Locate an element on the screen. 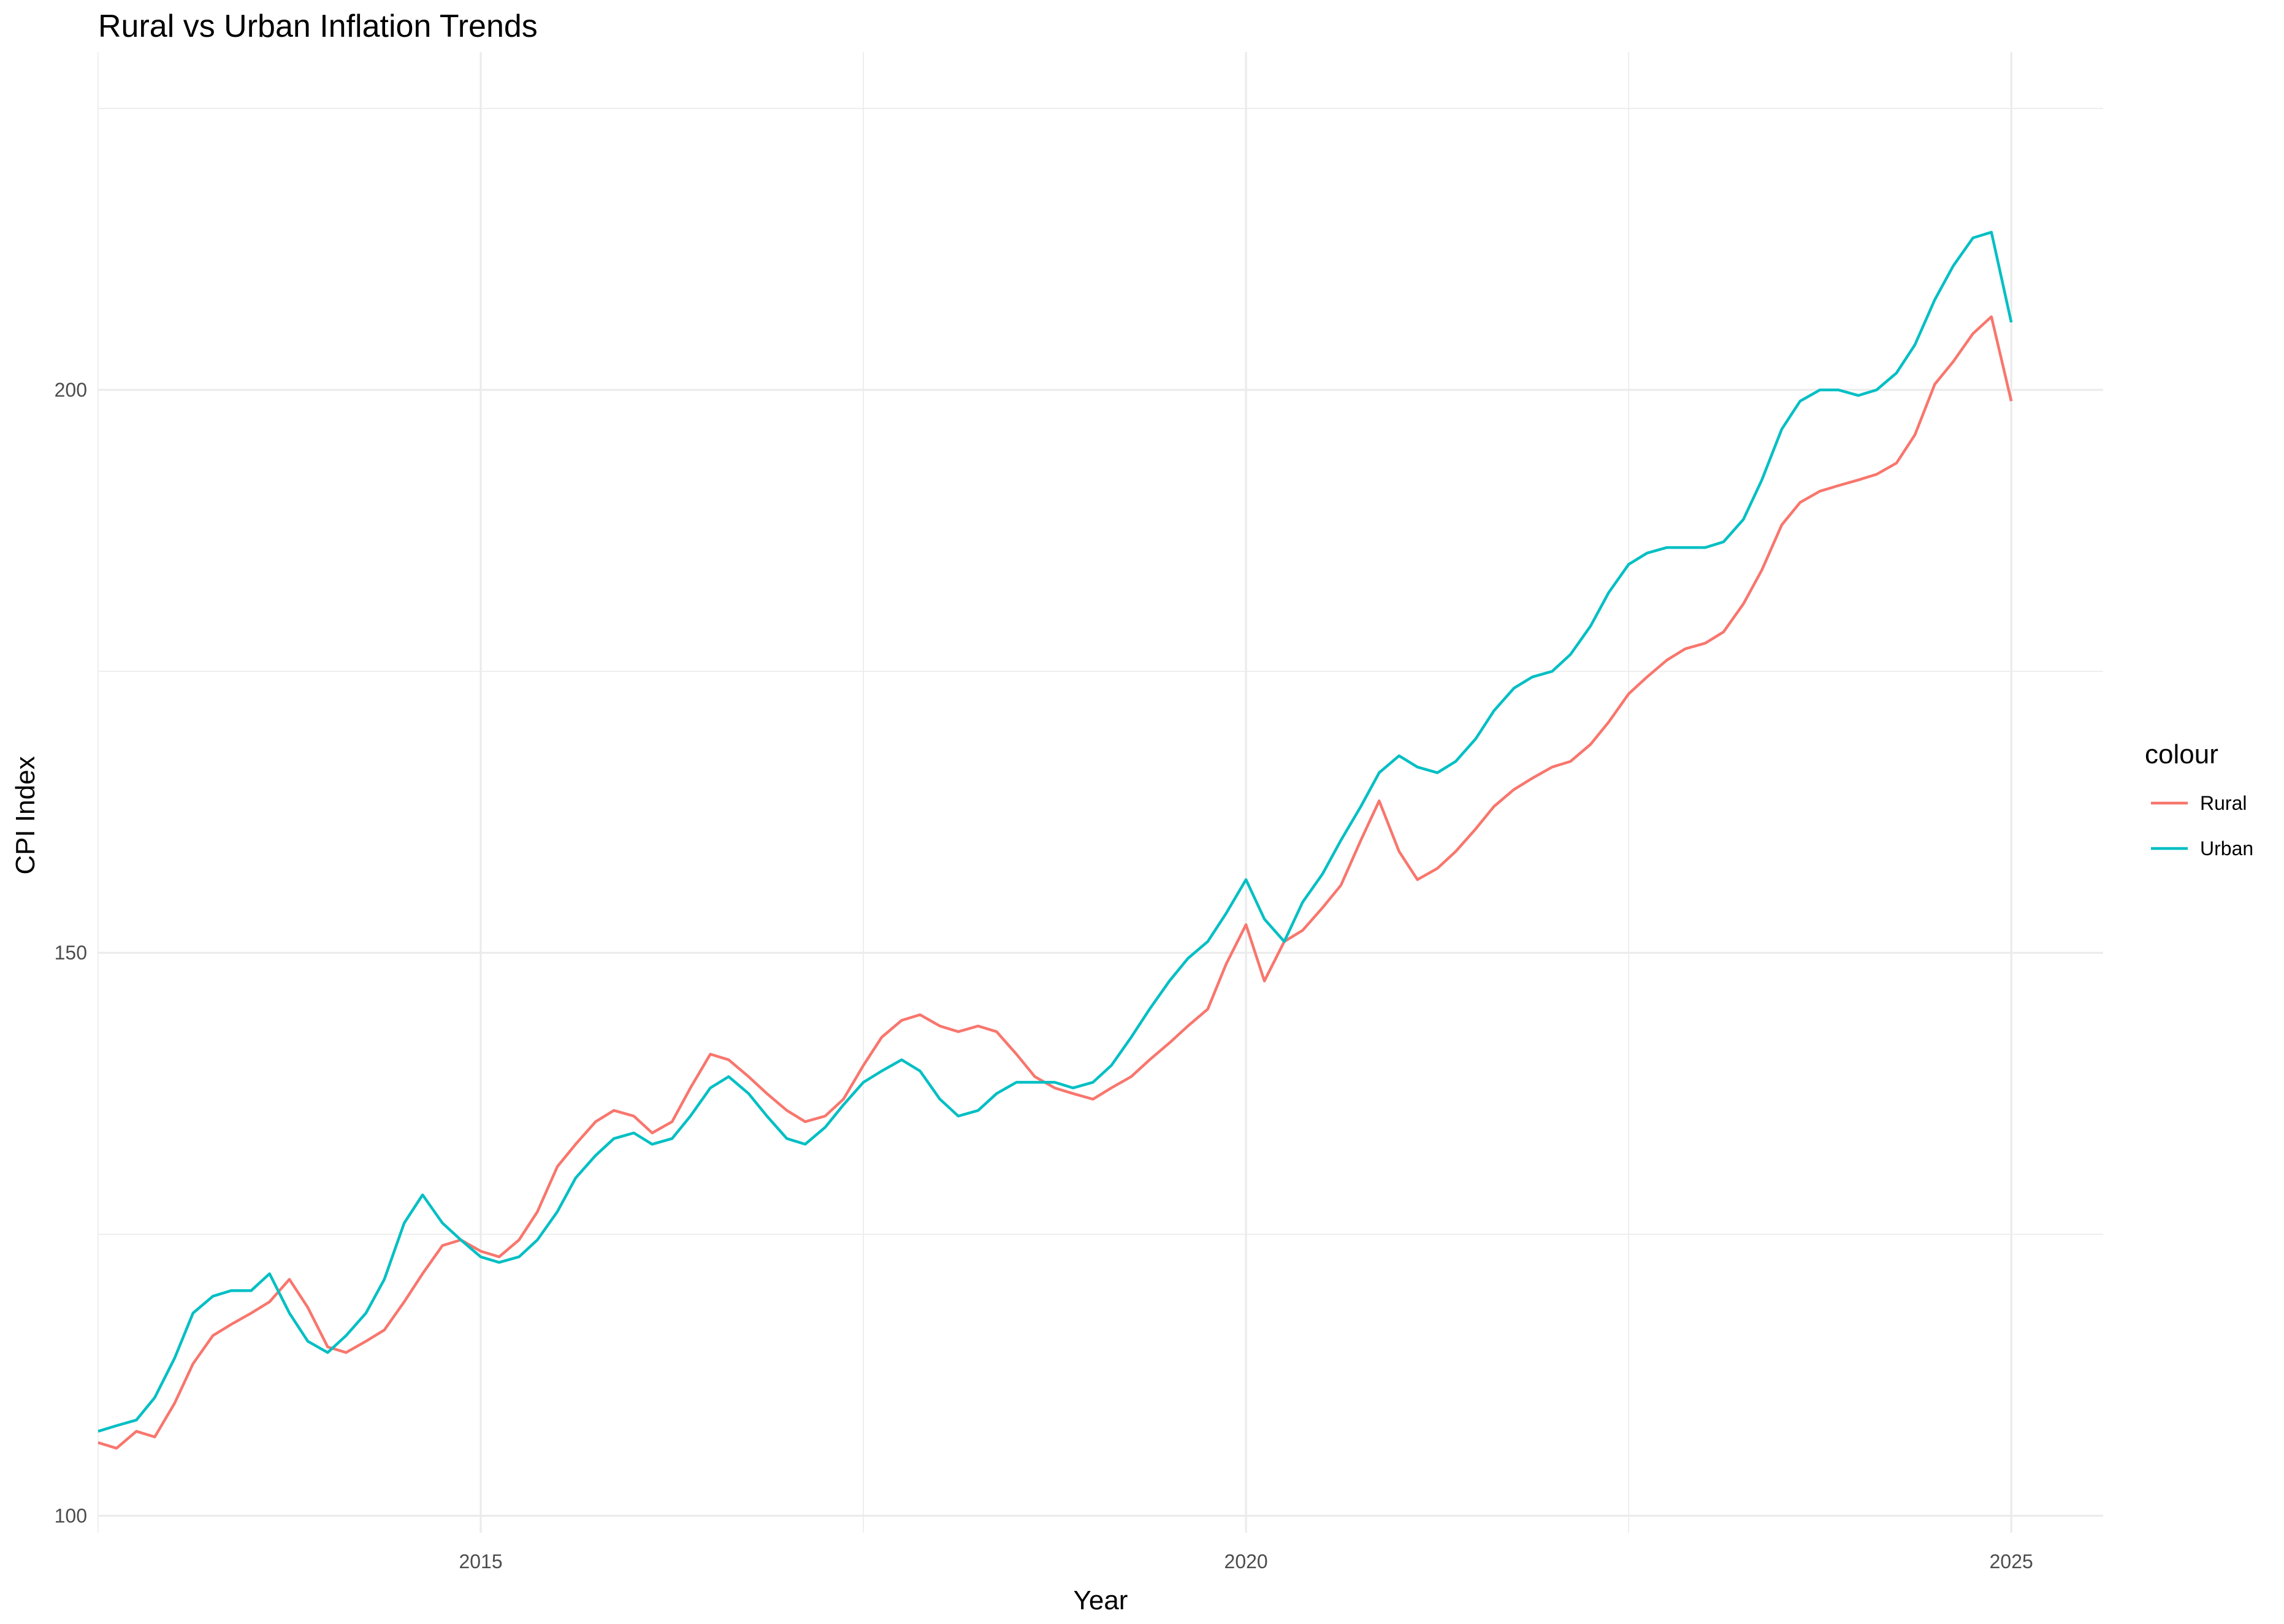 Image resolution: width=2284 pixels, height=1624 pixels. y-tick-label: 100 is located at coordinates (71, 1516).